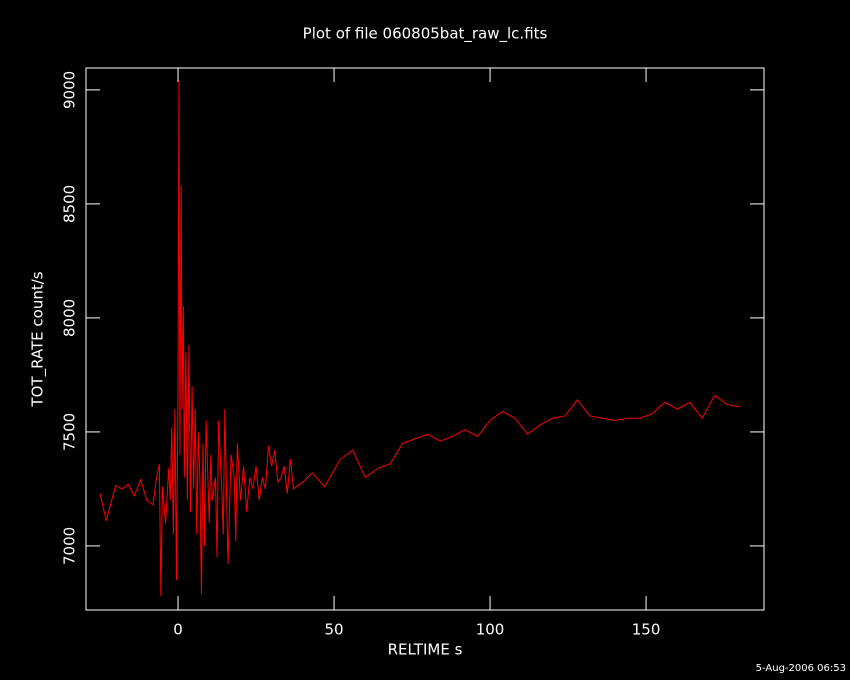  Describe the element at coordinates (70, 546) in the screenshot. I see `y-tick-label: 7000` at that location.